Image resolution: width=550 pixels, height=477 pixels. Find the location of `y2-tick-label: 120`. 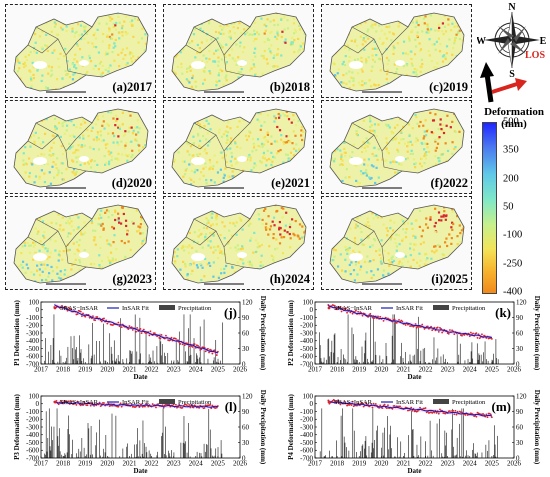

y2-tick-label: 120 is located at coordinates (247, 302).